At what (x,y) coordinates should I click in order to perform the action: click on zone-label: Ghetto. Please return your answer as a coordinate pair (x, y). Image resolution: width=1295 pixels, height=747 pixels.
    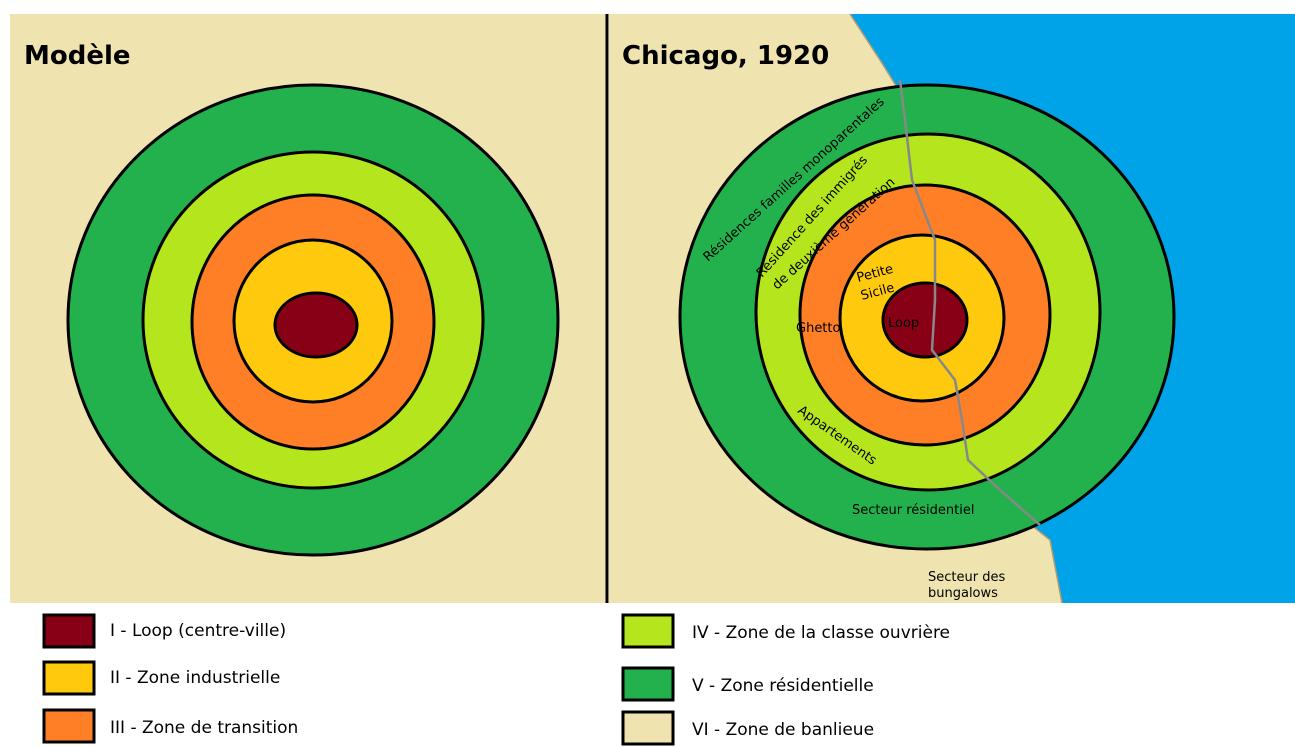
    Looking at the image, I should click on (818, 328).